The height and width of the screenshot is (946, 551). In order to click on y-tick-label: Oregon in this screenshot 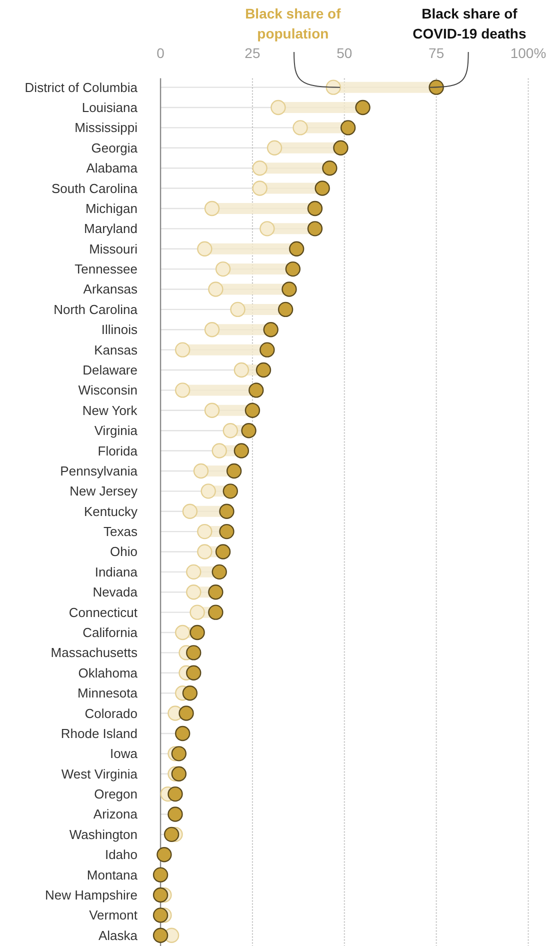, I will do `click(116, 794)`.